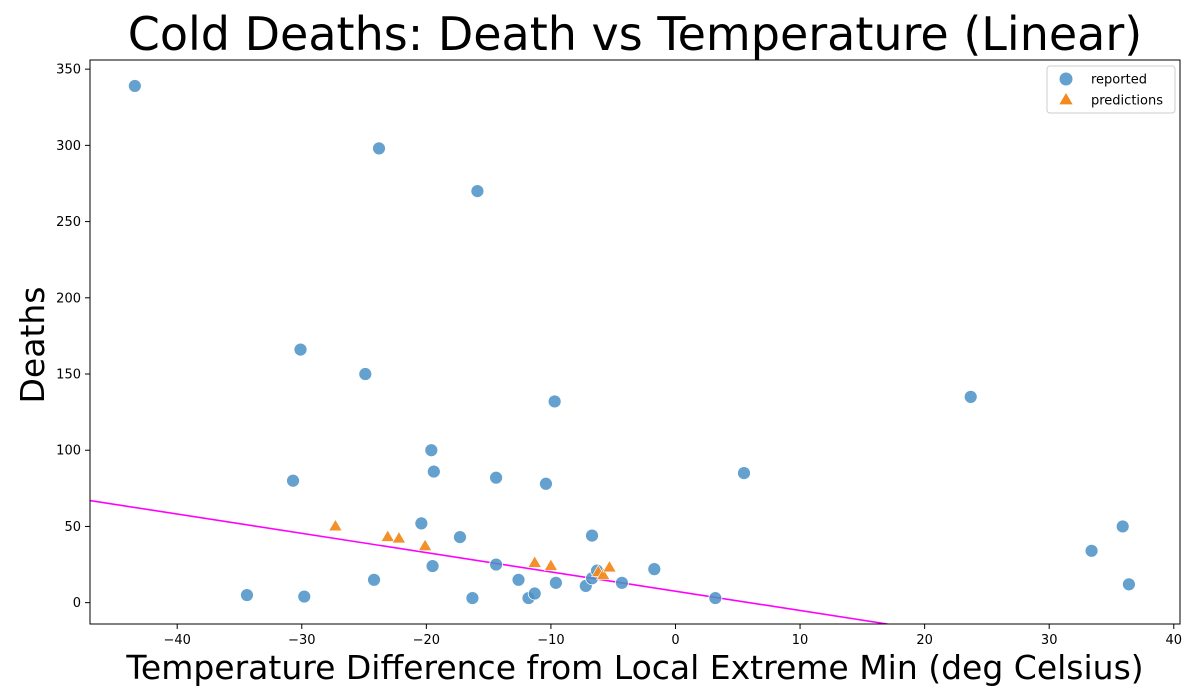 Image resolution: width=1200 pixels, height=700 pixels. What do you see at coordinates (1066, 79) in the screenshot?
I see `legend-marker-reported` at bounding box center [1066, 79].